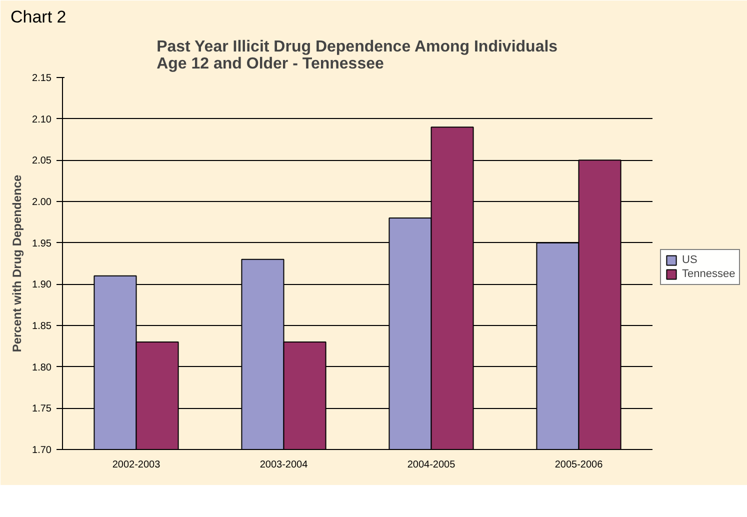  Describe the element at coordinates (38, 17) in the screenshot. I see `caption: Chart 2` at that location.